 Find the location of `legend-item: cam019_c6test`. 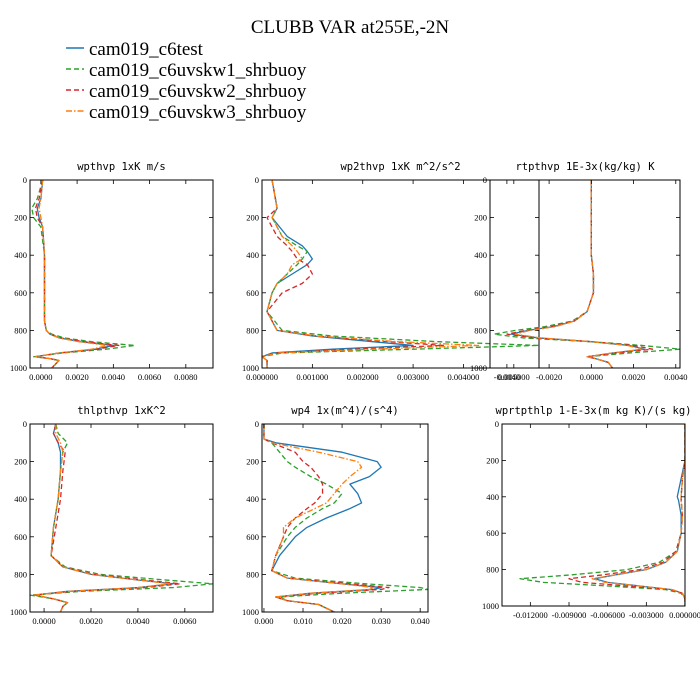

legend-item: cam019_c6test is located at coordinates (135, 49).